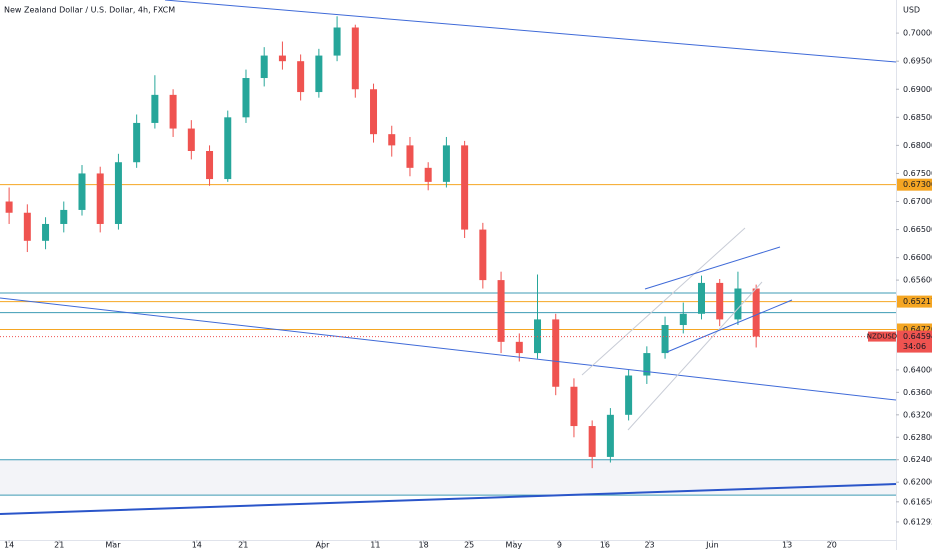 The image size is (932, 550). What do you see at coordinates (514, 545) in the screenshot?
I see `x-tick-label: May` at bounding box center [514, 545].